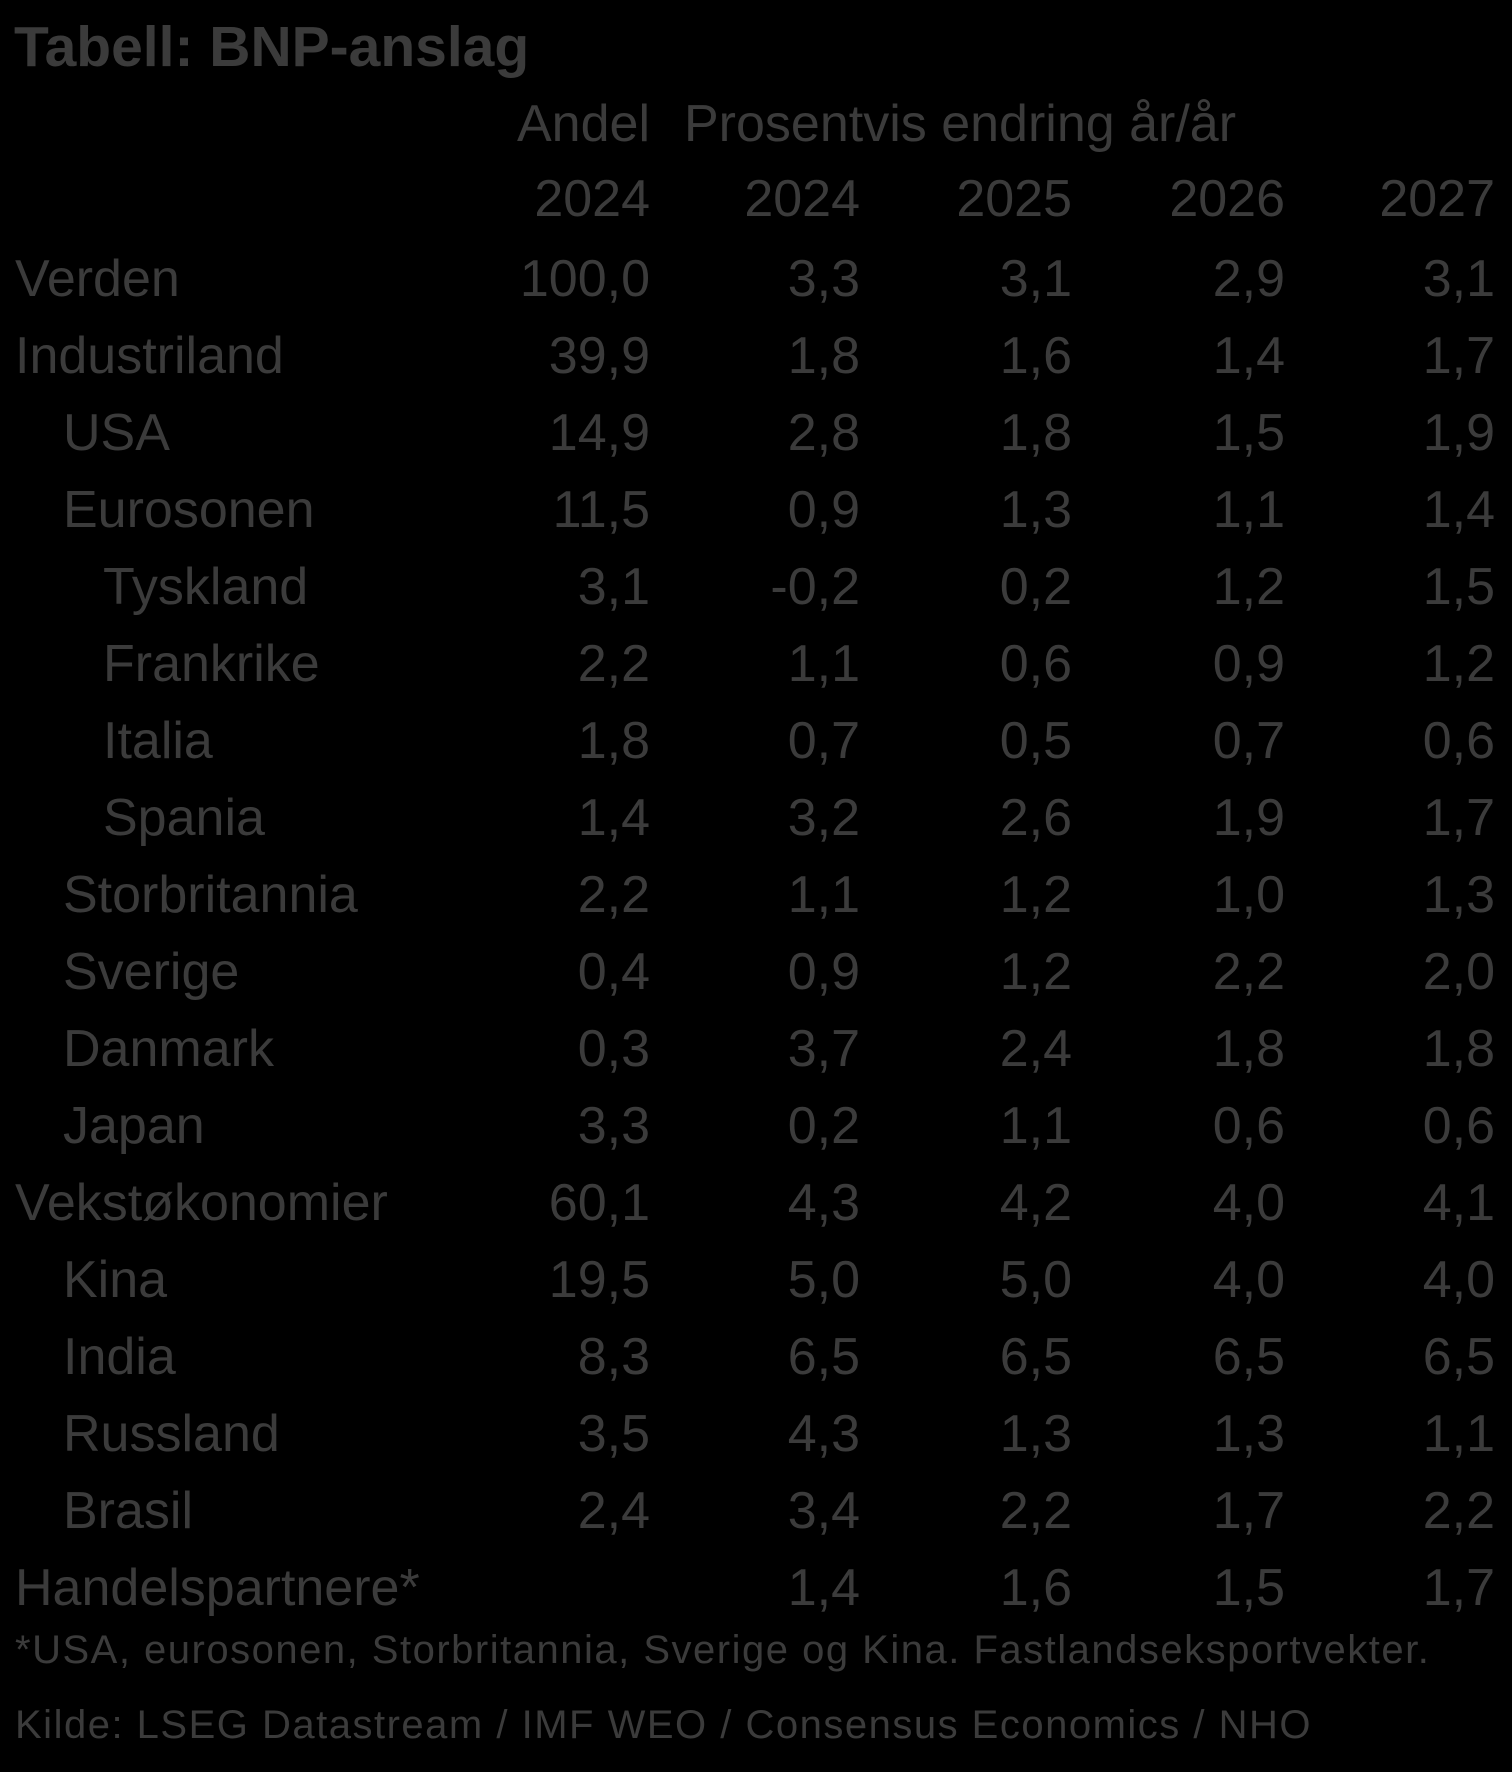 The image size is (1512, 1772). What do you see at coordinates (613, 740) in the screenshot?
I see `andel-value: 1,8` at bounding box center [613, 740].